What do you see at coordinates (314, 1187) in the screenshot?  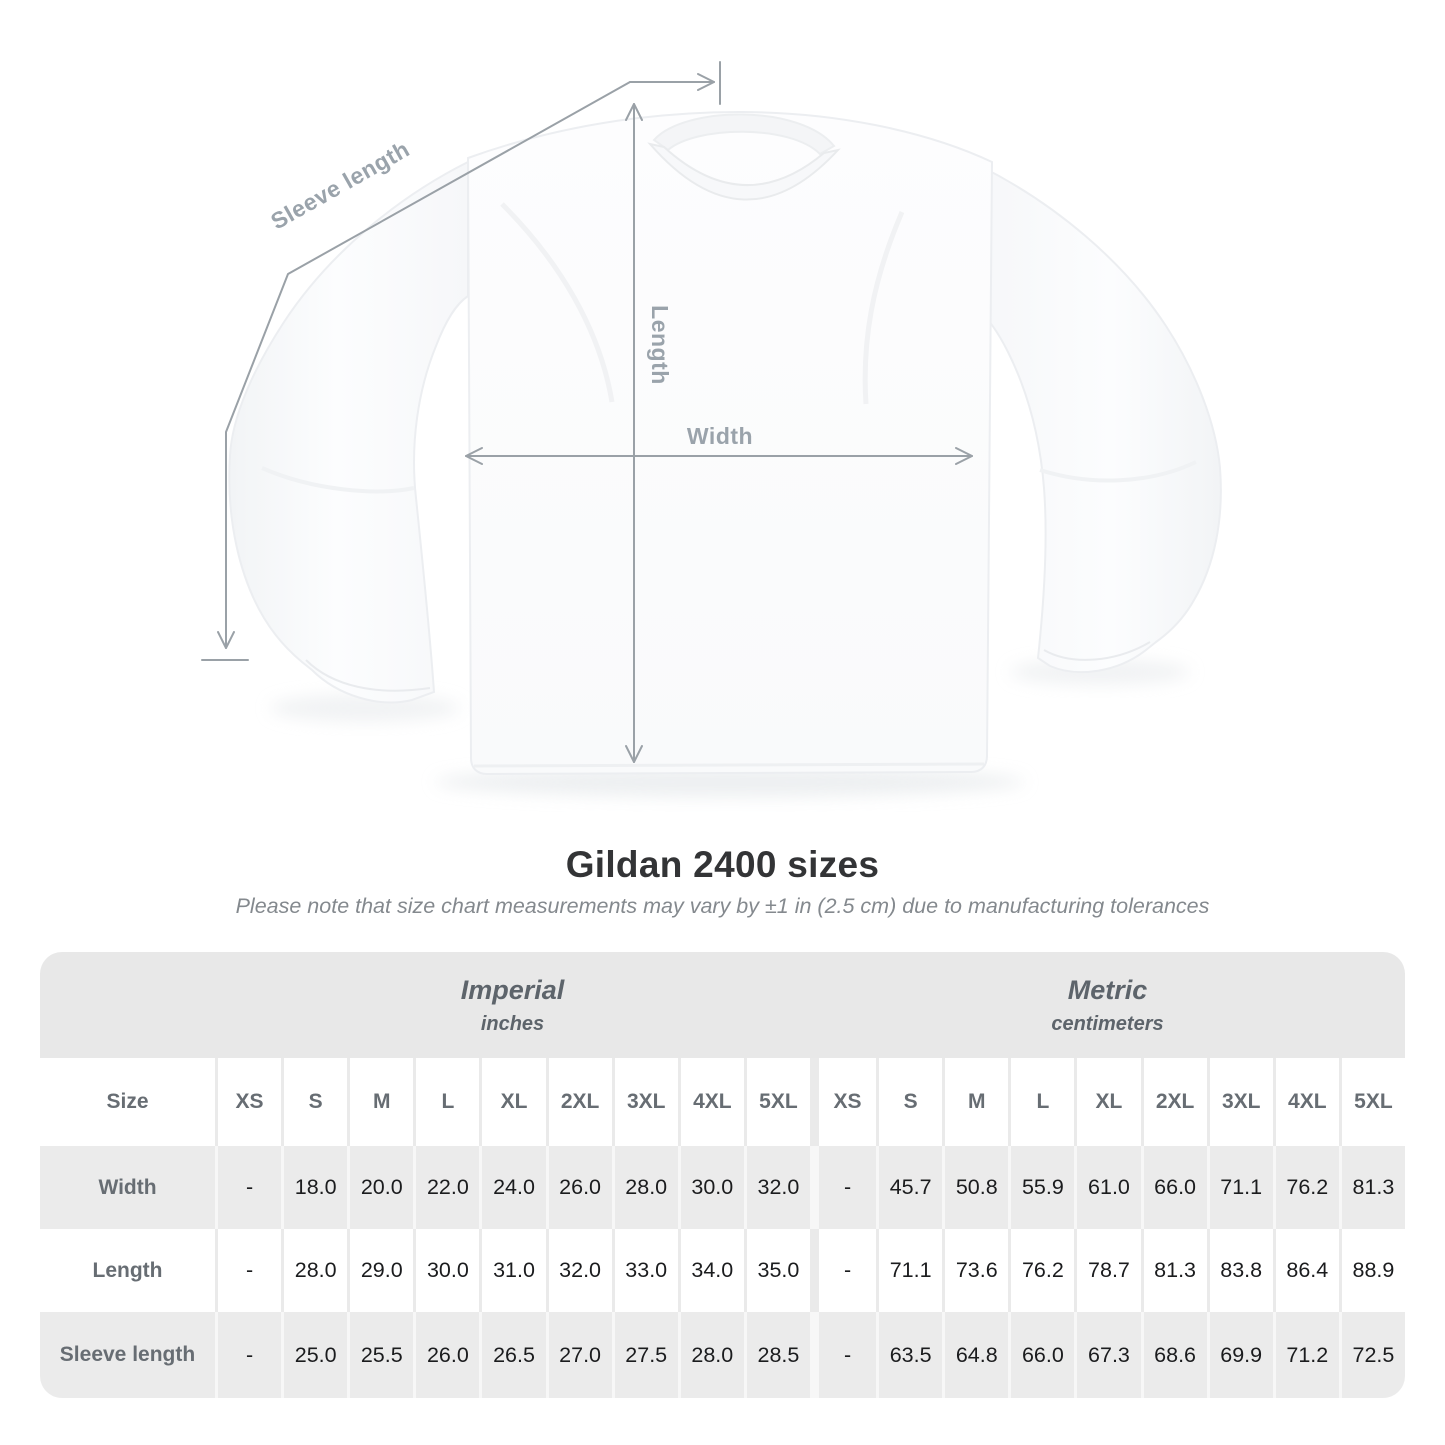 I see `measurement-value: 18.0` at bounding box center [314, 1187].